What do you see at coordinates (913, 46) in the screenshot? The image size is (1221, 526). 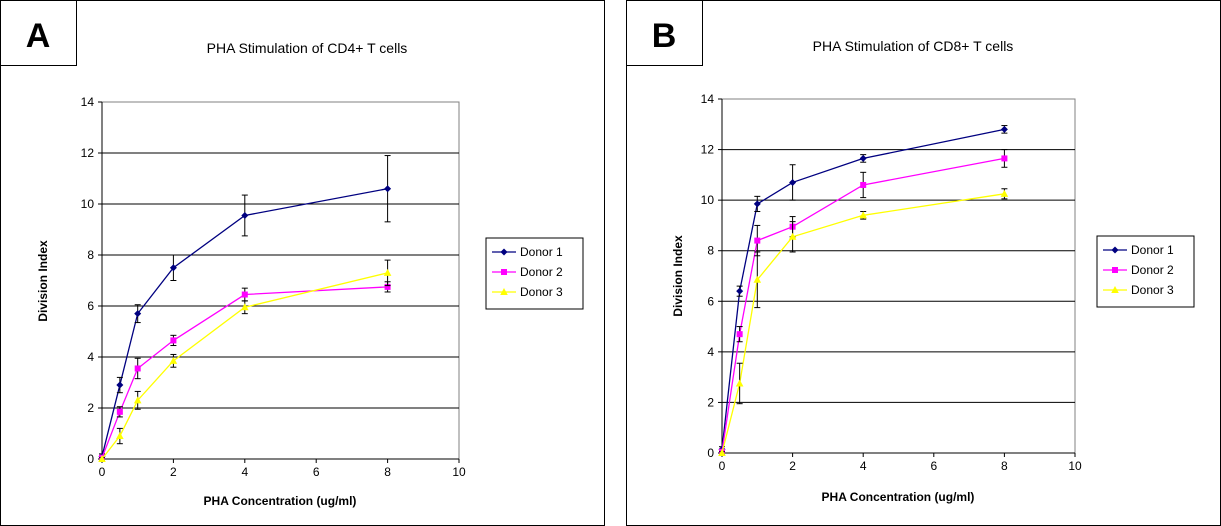 I see `chart-title: PHA Stimulation of CD8+ T cells` at bounding box center [913, 46].